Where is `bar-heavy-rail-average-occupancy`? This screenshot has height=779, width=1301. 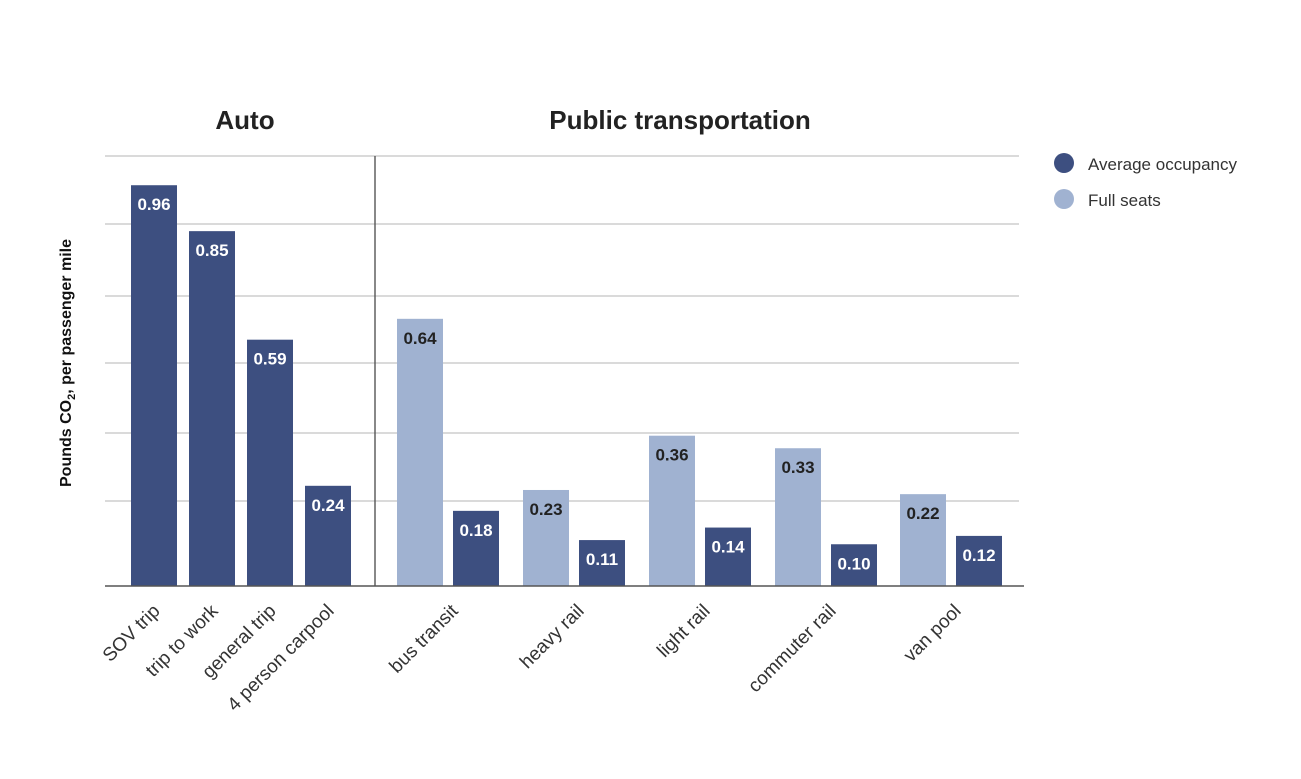
bar-heavy-rail-average-occupancy is located at coordinates (602, 563).